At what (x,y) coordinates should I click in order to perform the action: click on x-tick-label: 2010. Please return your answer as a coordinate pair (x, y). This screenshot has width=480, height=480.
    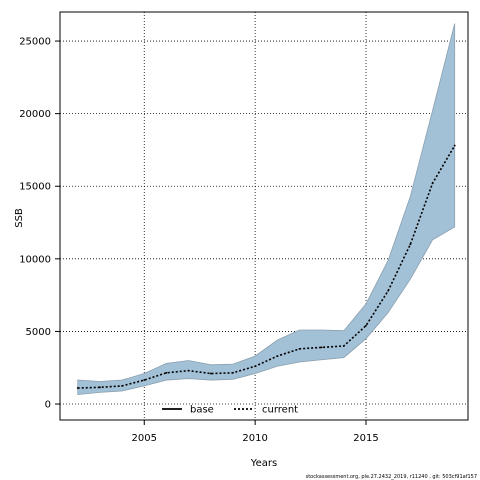
    Looking at the image, I should click on (254, 438).